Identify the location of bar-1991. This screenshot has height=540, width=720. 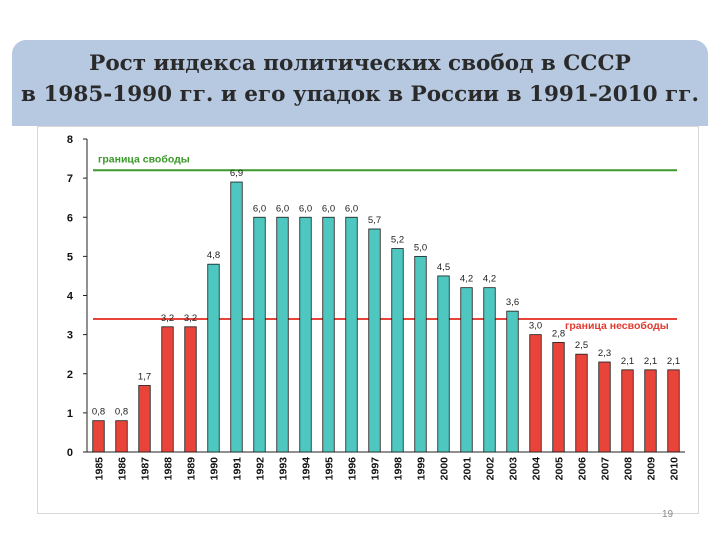
(236, 317).